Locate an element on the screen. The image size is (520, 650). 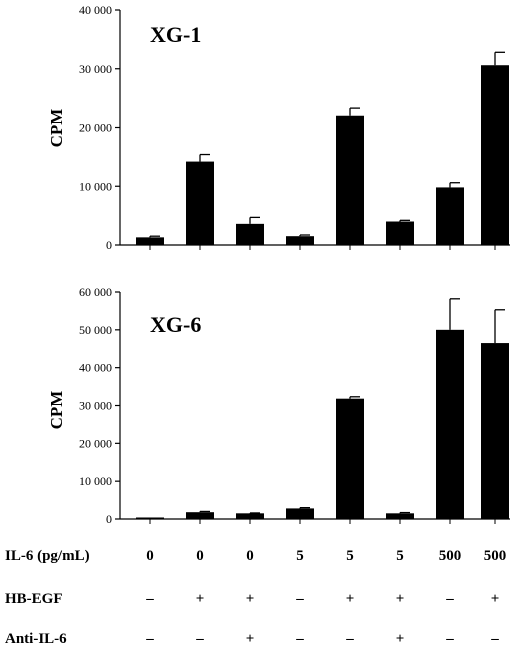
condition-row: Anti-IL-6 – – + – – + – – is located at coordinates (252, 639).